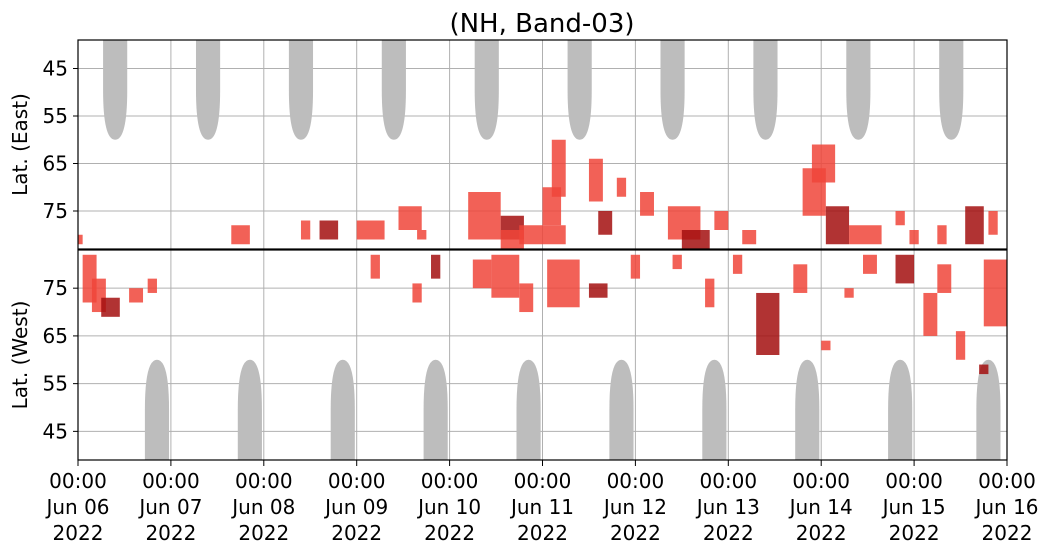 Image resolution: width=1051 pixels, height=556 pixels. What do you see at coordinates (541, 507) in the screenshot?
I see `x-tick-label: Jun 11` at bounding box center [541, 507].